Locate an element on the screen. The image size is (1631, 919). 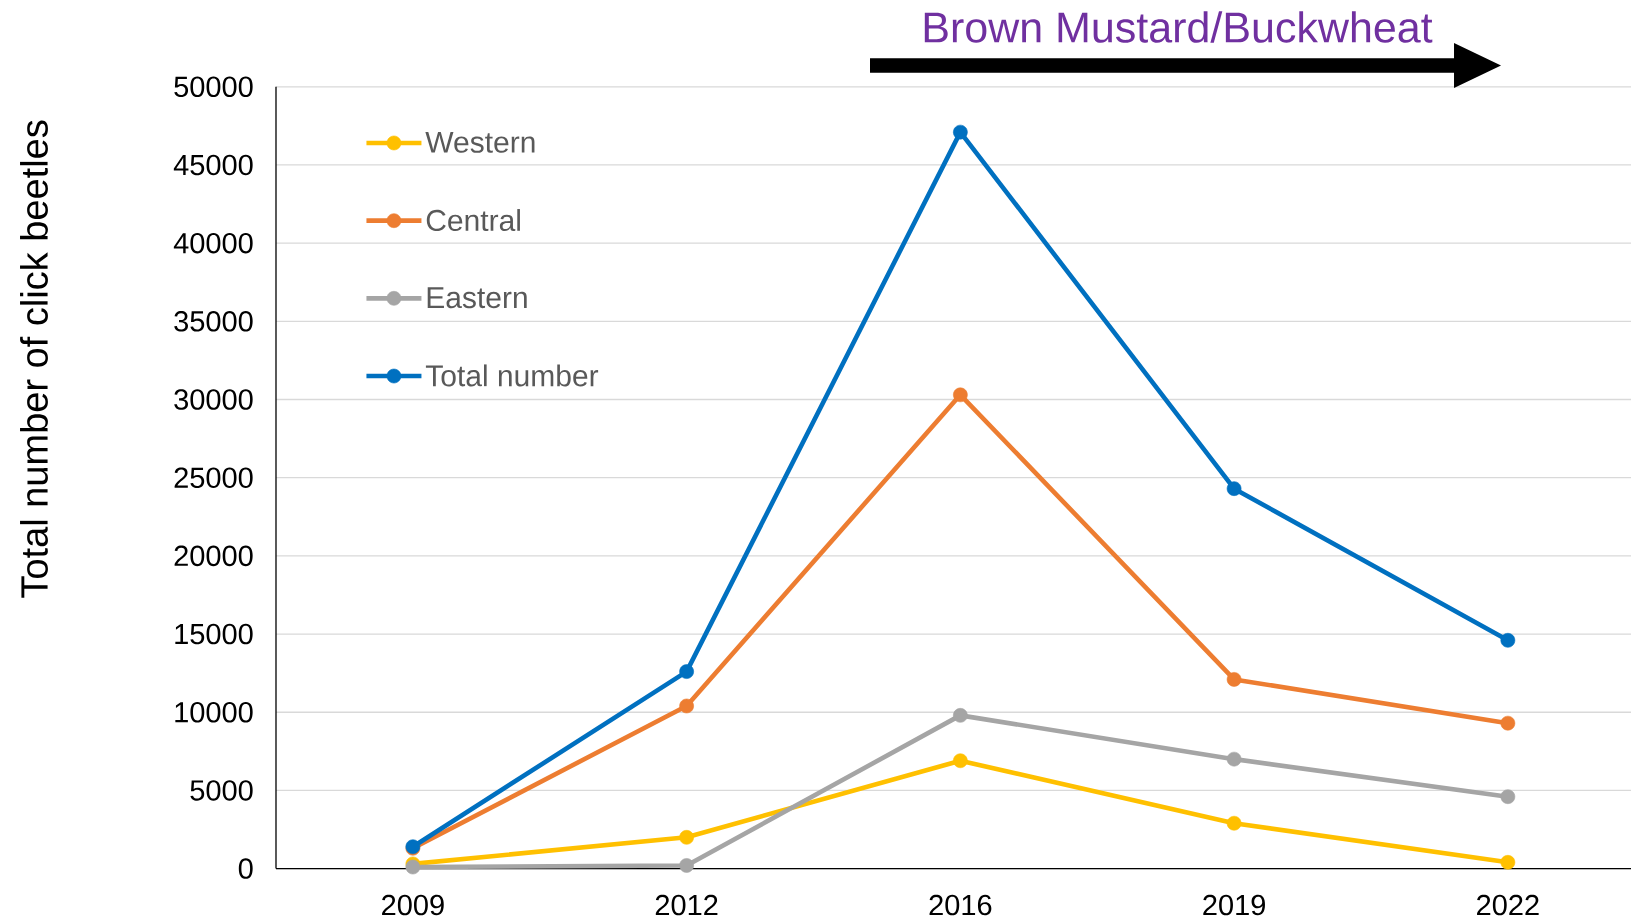
y-tick-label: 15000 is located at coordinates (214, 634).